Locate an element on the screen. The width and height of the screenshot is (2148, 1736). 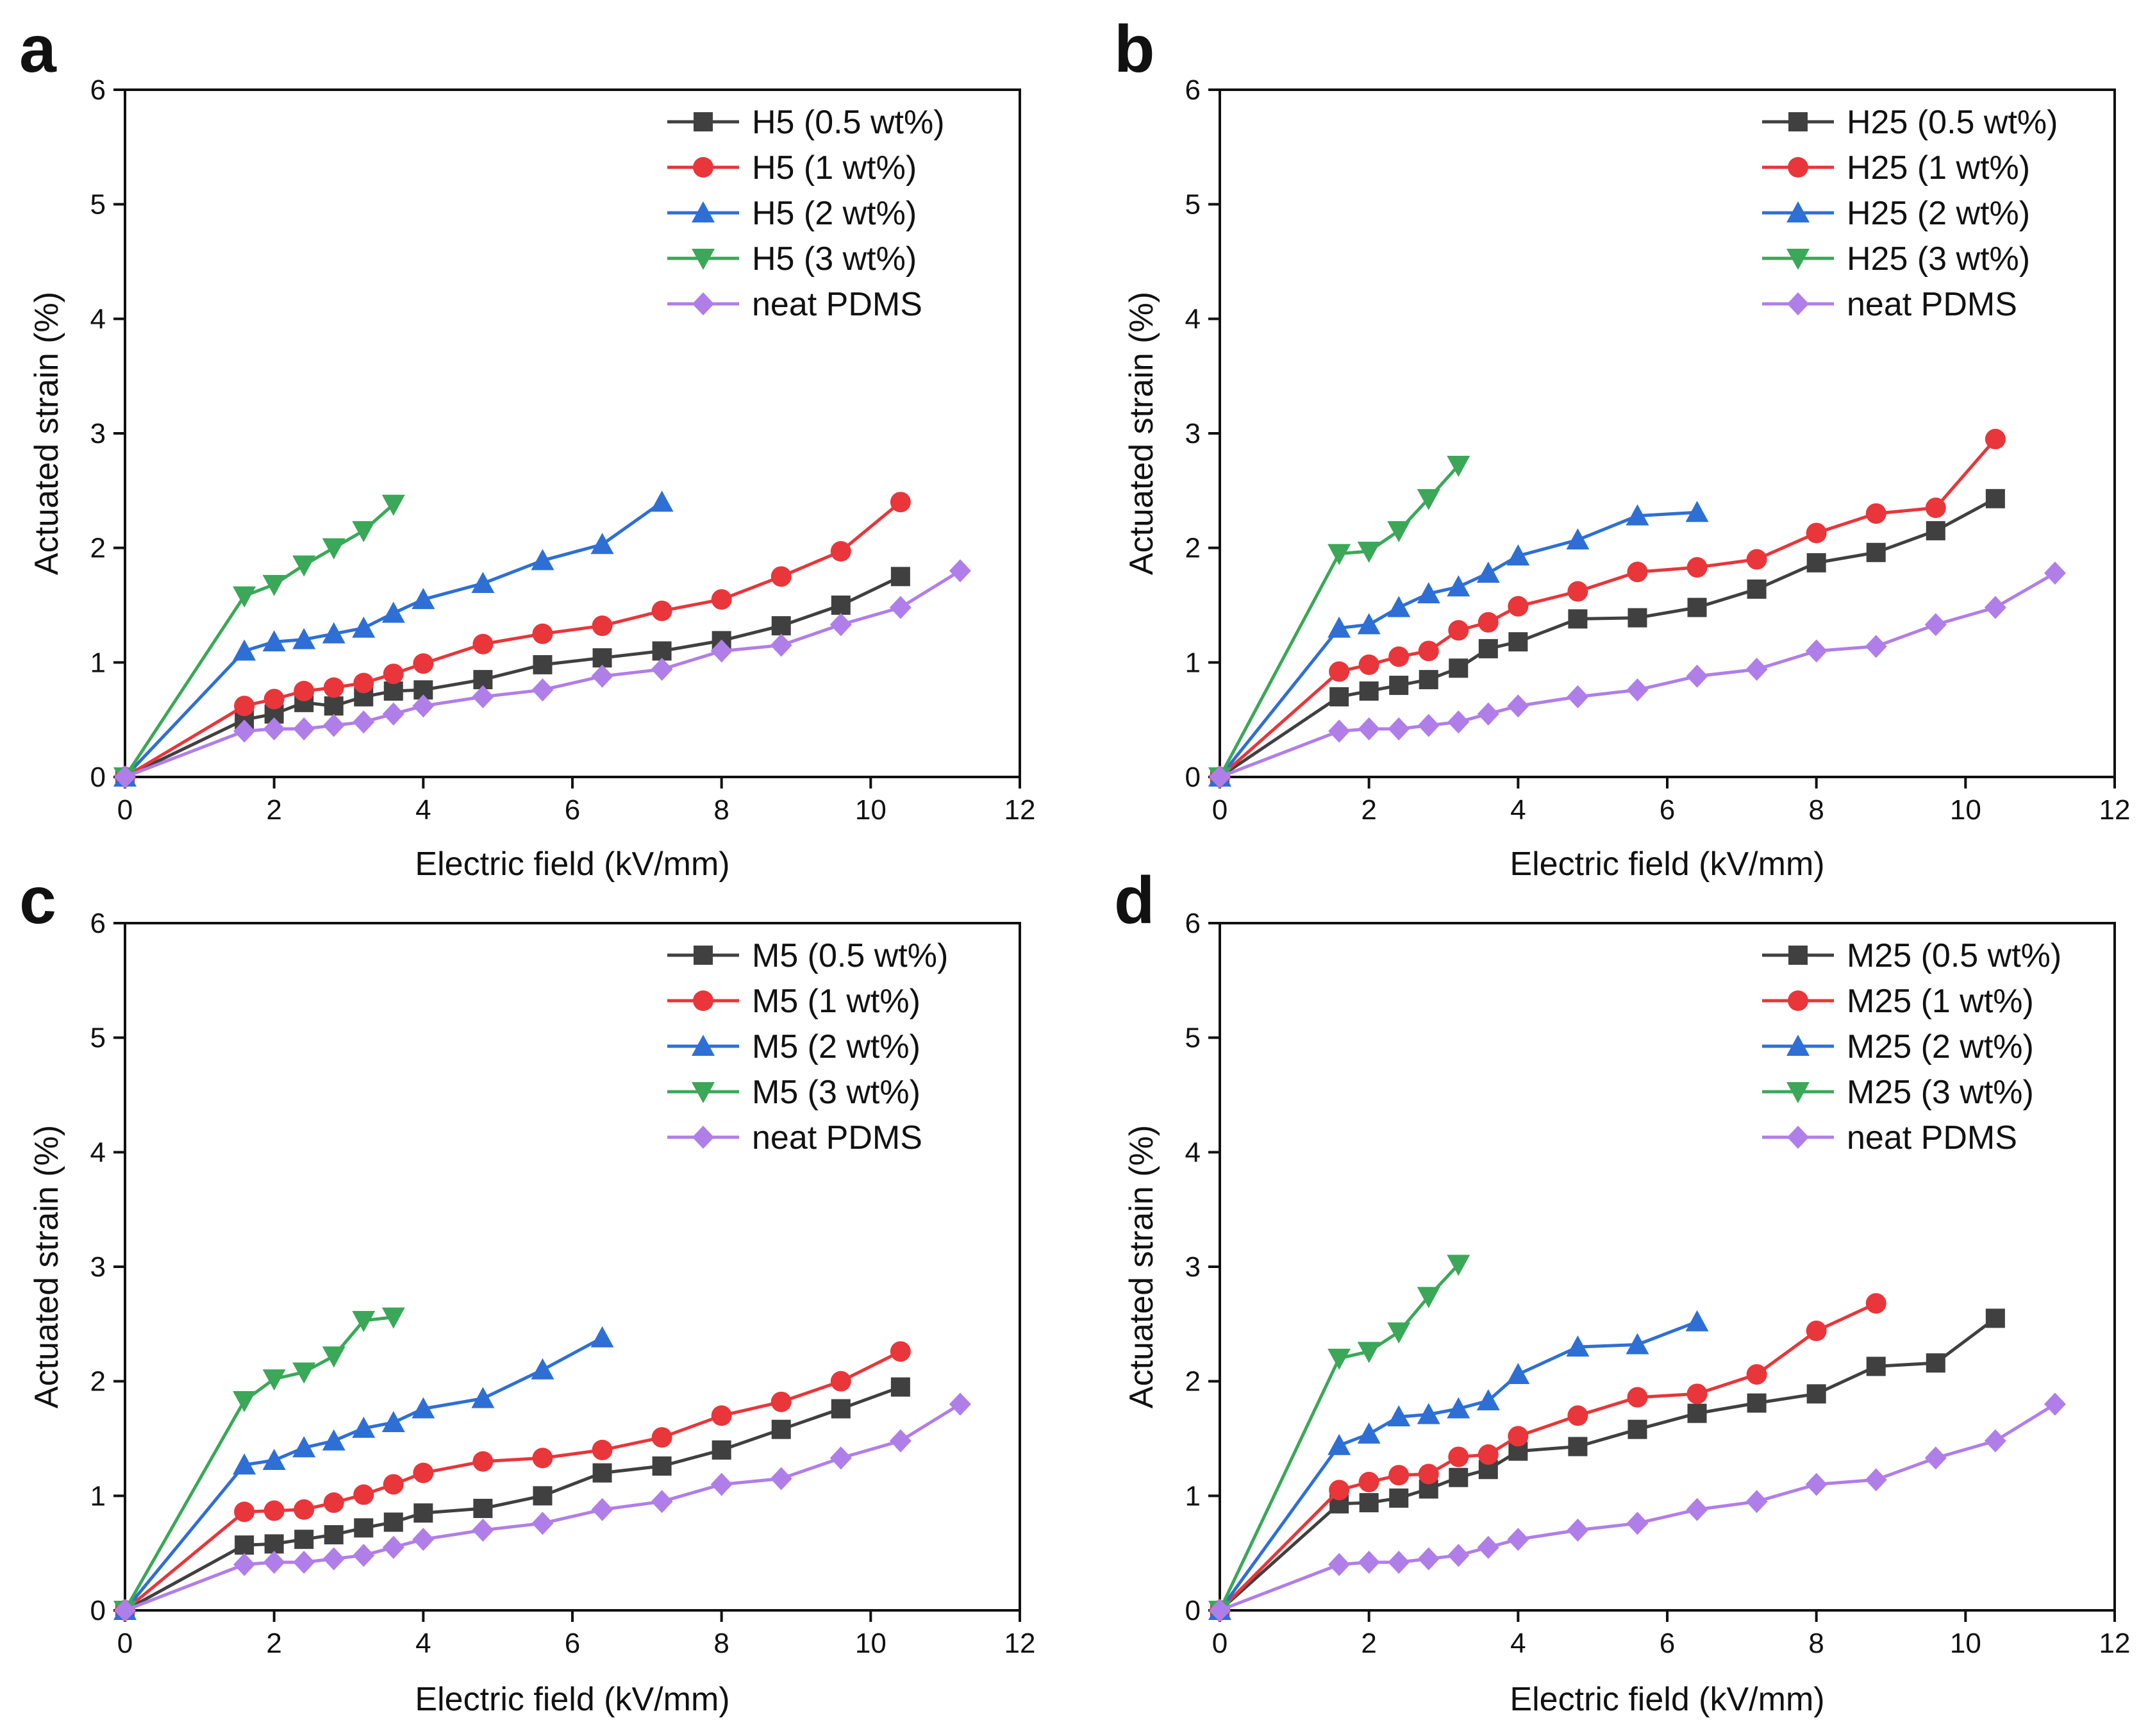
x-tick-label: 0 is located at coordinates (125, 1643).